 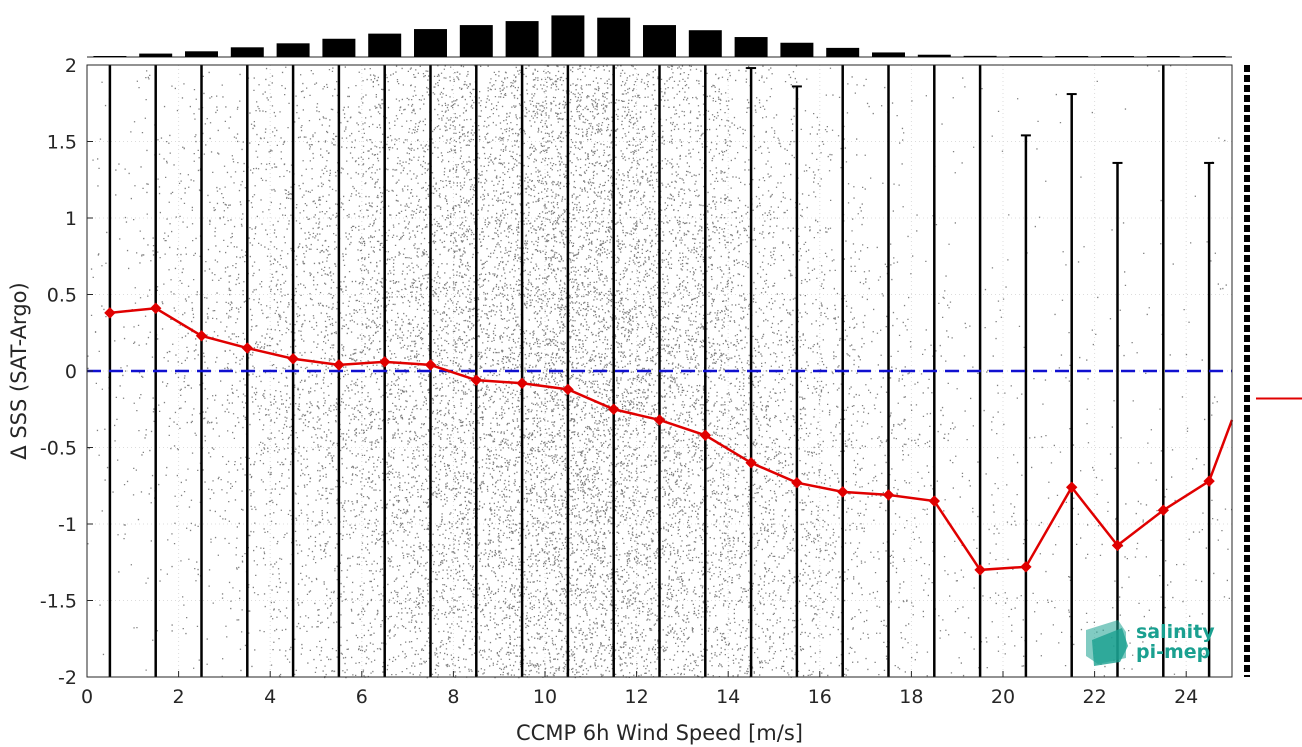 I want to click on logo-shape, so click(x=1110, y=647).